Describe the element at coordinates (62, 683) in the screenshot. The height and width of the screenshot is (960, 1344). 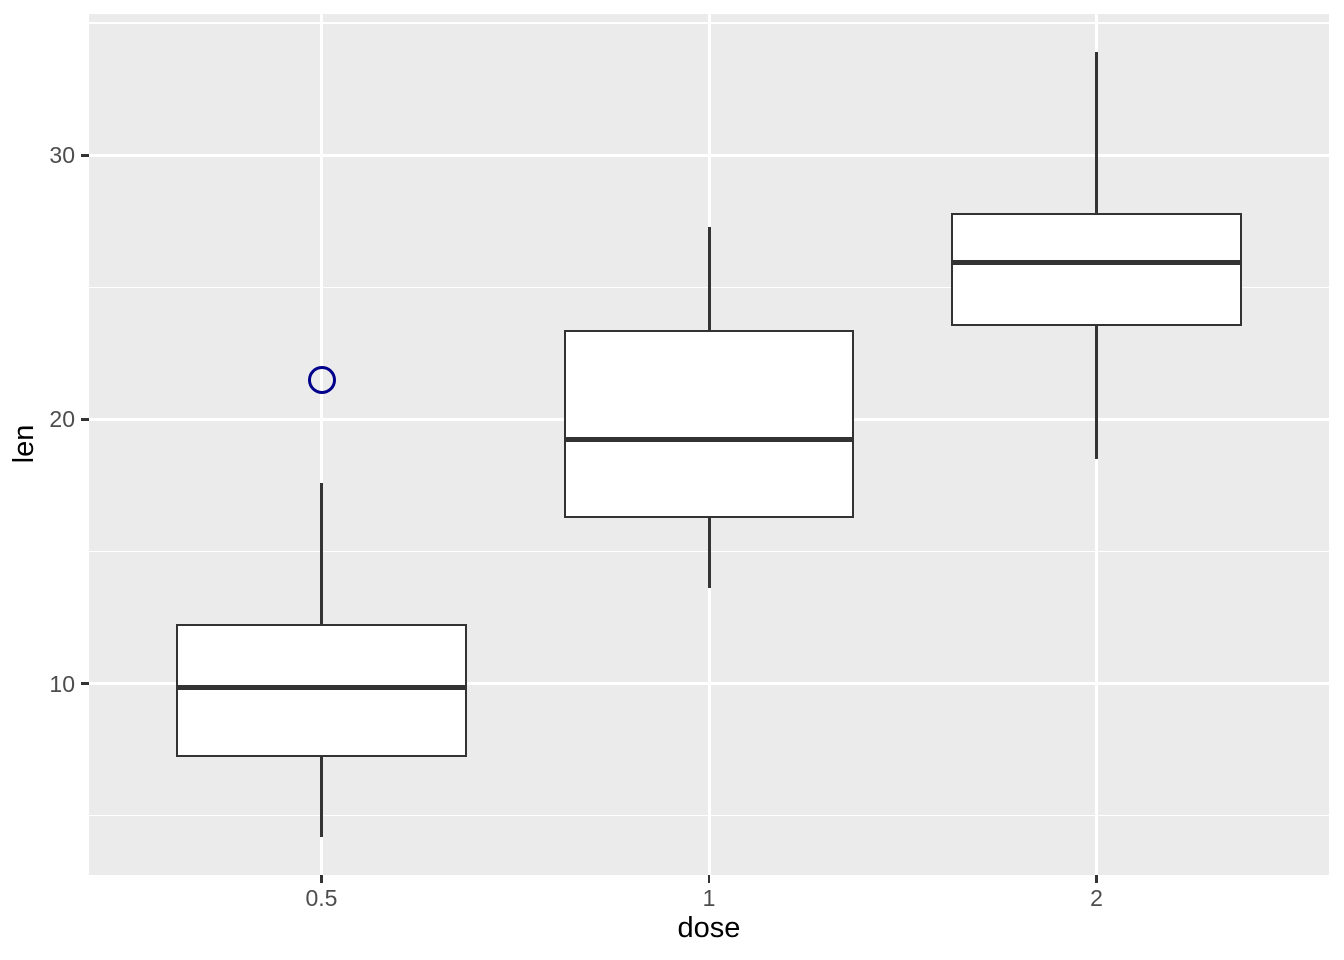
I see `y-tick-label-10: 10` at that location.